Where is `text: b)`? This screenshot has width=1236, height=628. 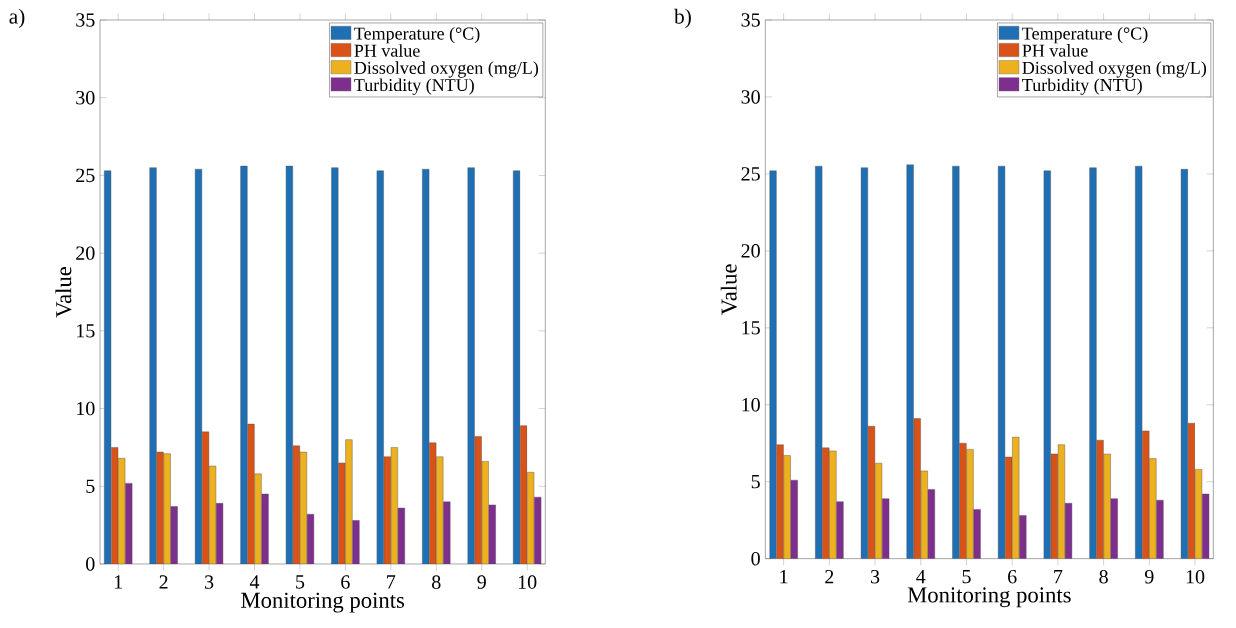
text: b) is located at coordinates (682, 18).